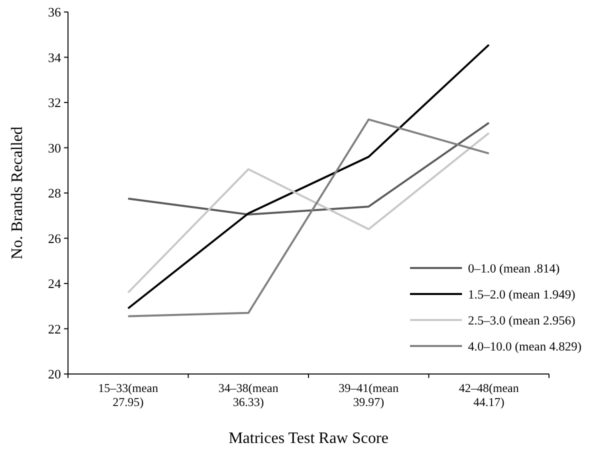 Image resolution: width=615 pixels, height=456 pixels. Describe the element at coordinates (54, 328) in the screenshot. I see `y-tick-label: 22` at that location.